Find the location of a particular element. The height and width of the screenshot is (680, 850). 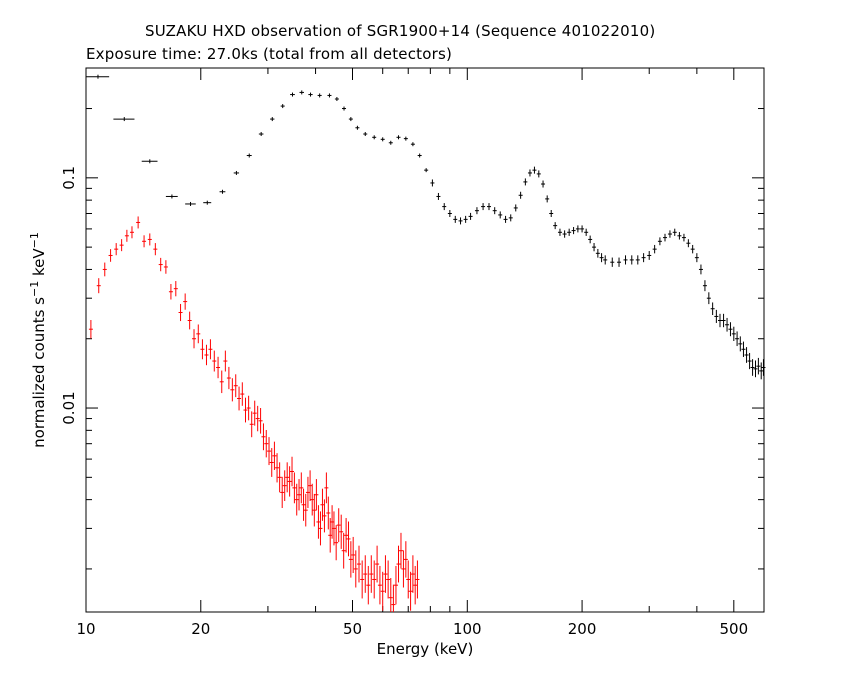

y-tick-label: 0.01 is located at coordinates (69, 407).